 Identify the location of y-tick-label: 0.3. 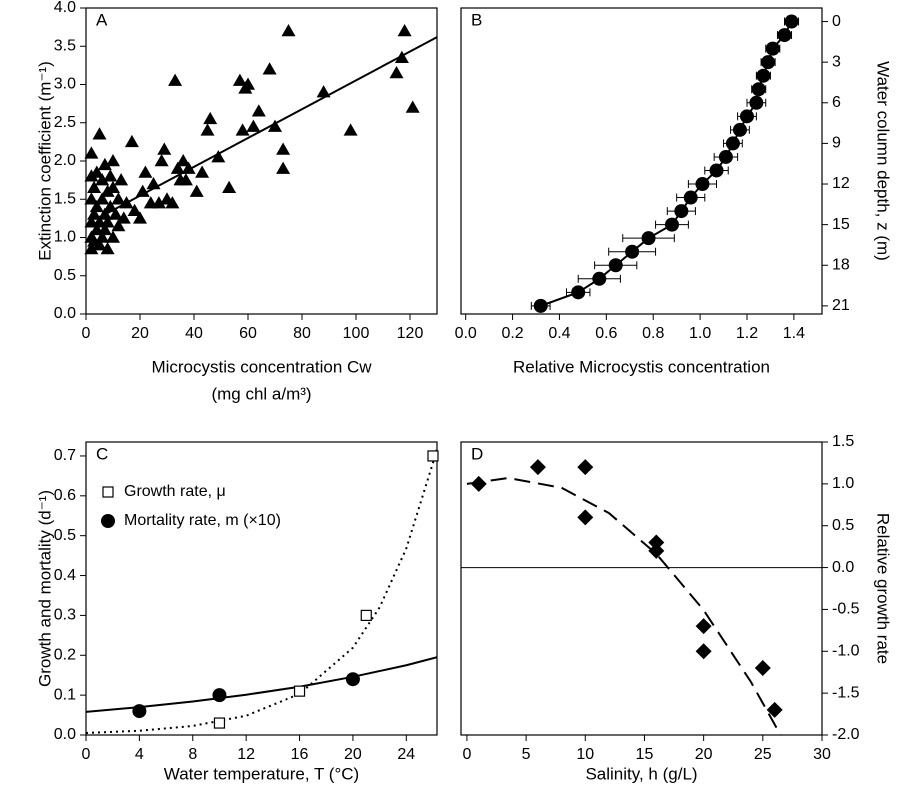
(65, 615).